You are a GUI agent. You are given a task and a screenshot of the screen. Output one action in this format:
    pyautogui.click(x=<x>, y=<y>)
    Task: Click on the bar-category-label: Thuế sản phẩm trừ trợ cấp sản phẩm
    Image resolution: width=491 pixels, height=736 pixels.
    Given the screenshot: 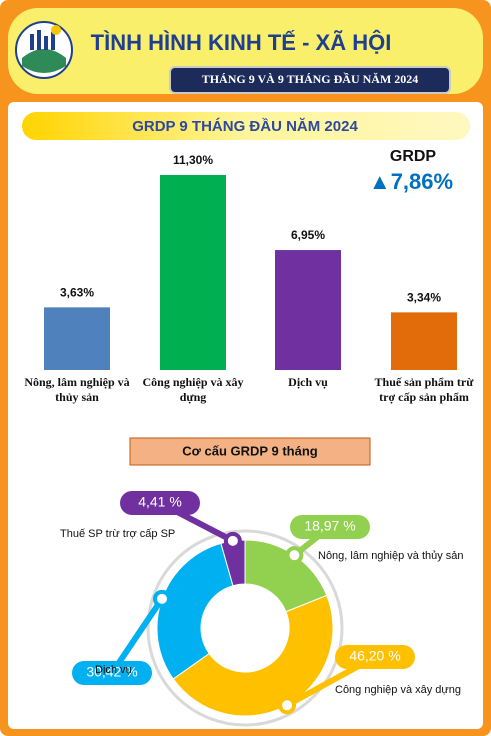 What is the action you would take?
    pyautogui.click(x=424, y=389)
    